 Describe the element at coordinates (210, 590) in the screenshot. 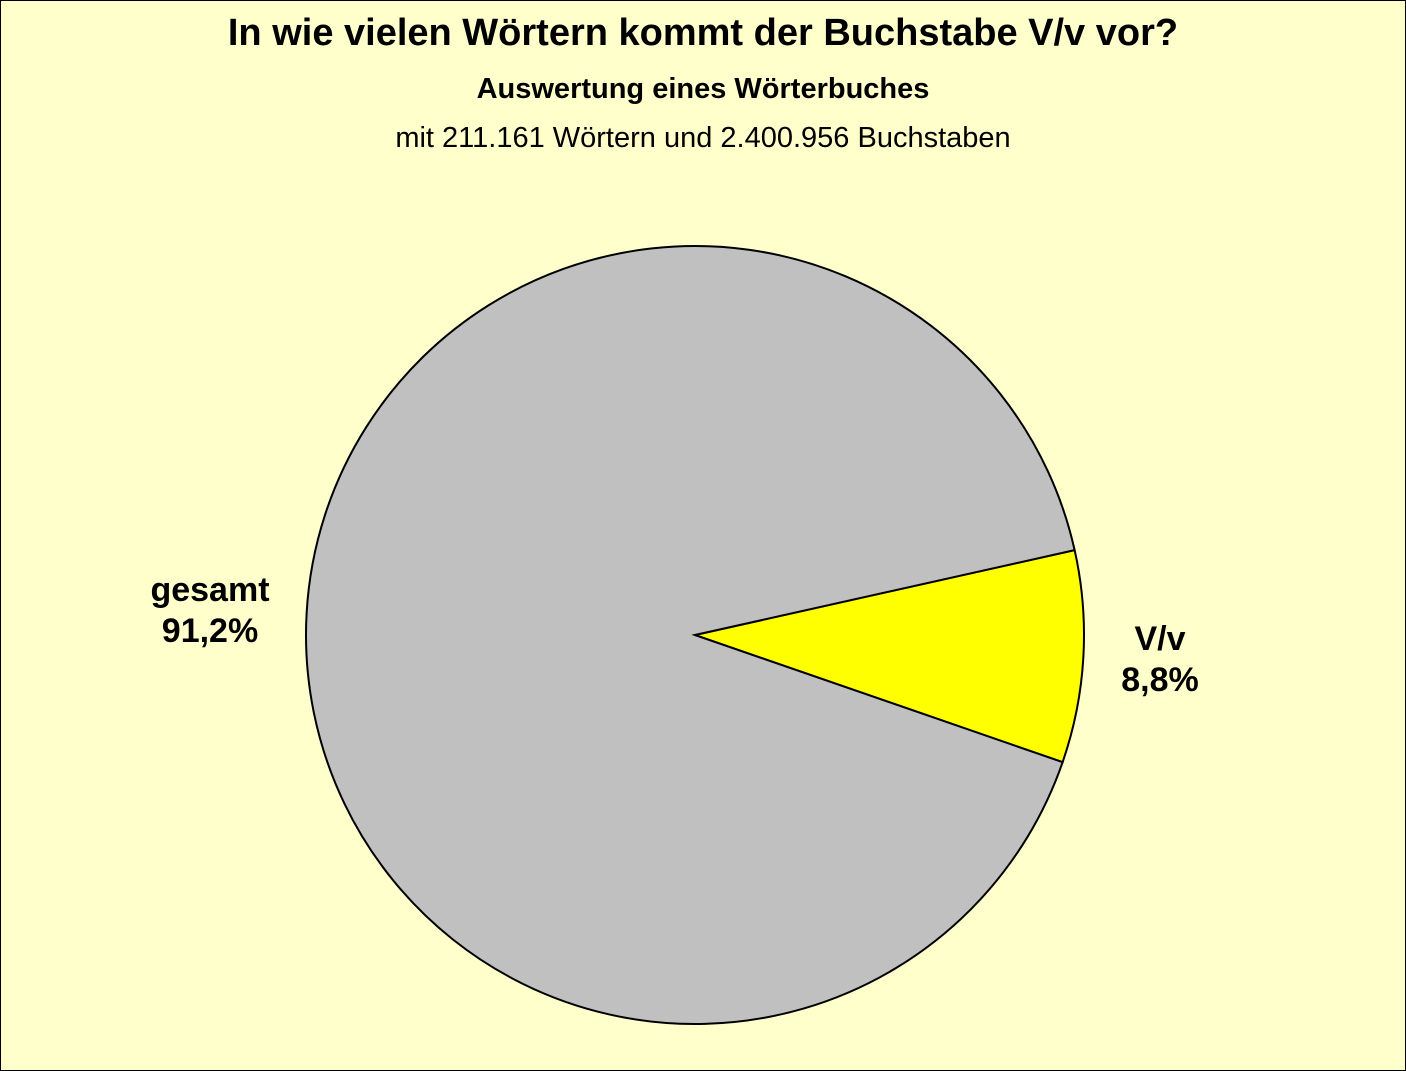

I see `slice-name-gesamt: gesamt` at that location.